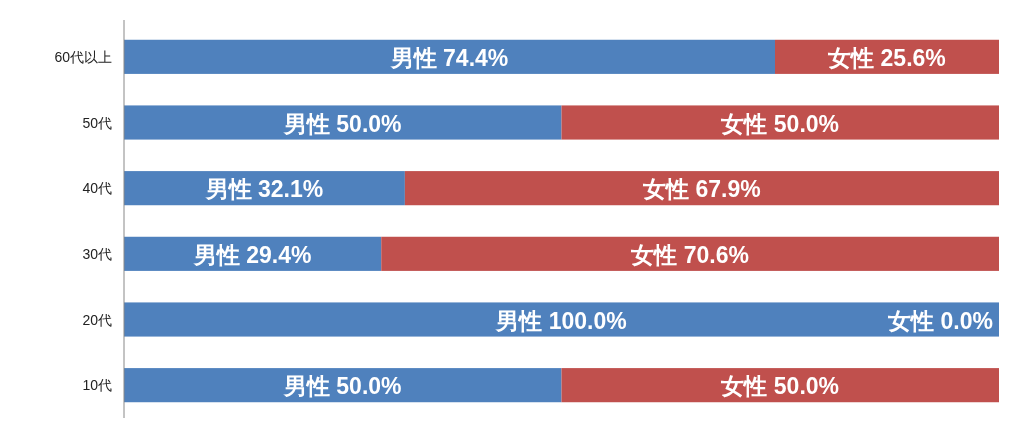  I want to click on y-tick-label: 20代, so click(97, 319).